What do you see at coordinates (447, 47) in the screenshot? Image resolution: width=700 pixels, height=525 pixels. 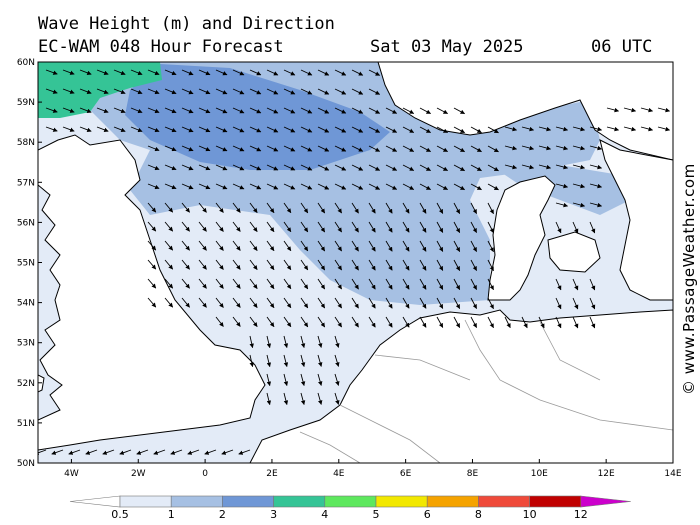 I see `forecast-date: Sat 03 May 2025` at bounding box center [447, 47].